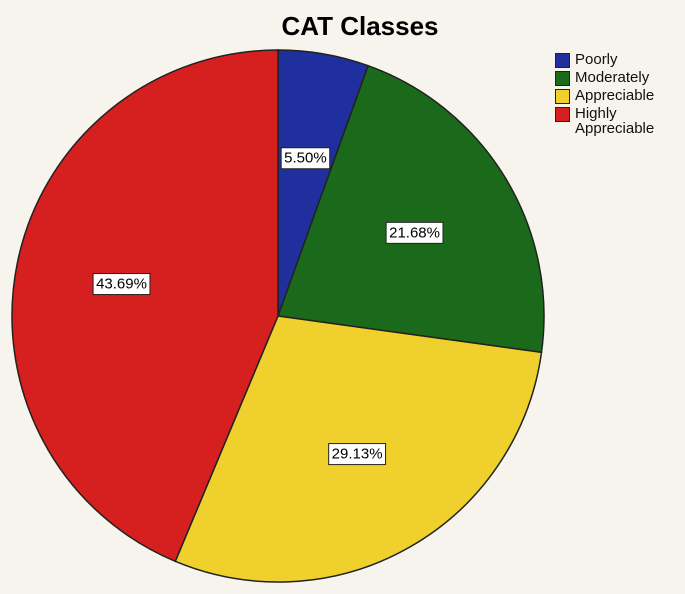 This screenshot has width=685, height=594. I want to click on legend-item: Appreciable, so click(620, 96).